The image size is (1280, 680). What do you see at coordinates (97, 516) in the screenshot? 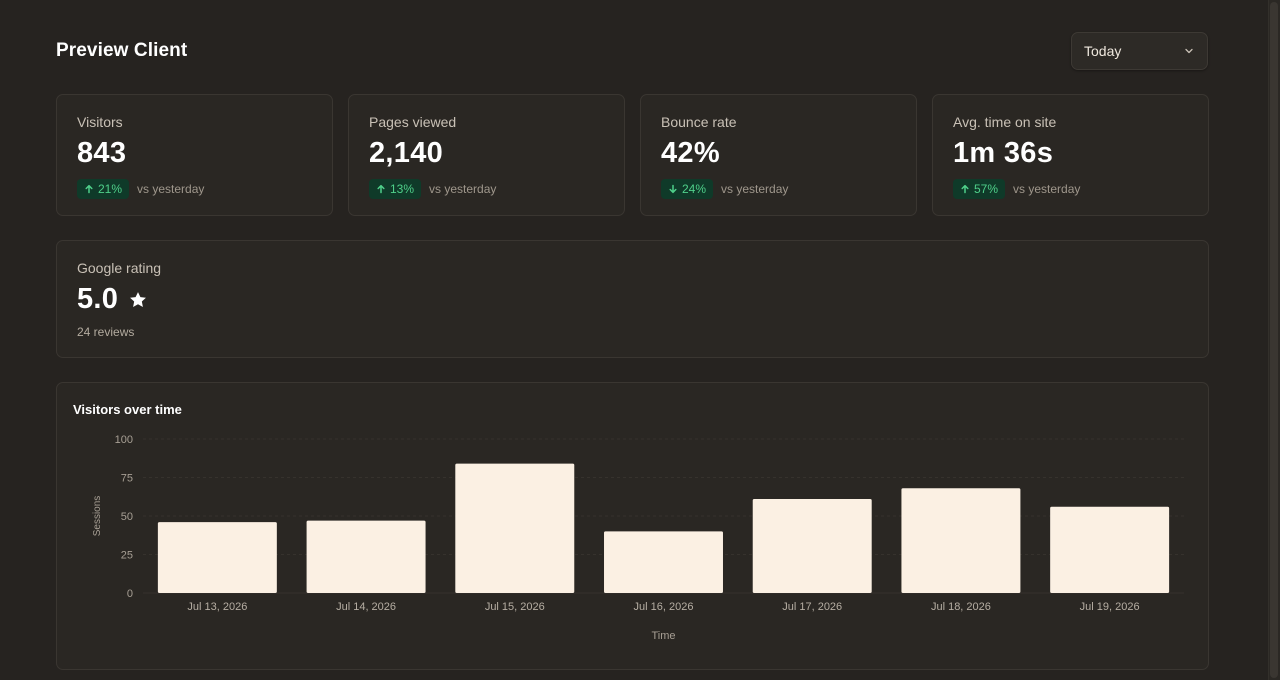
I see `y-axis-label: Sessions` at bounding box center [97, 516].